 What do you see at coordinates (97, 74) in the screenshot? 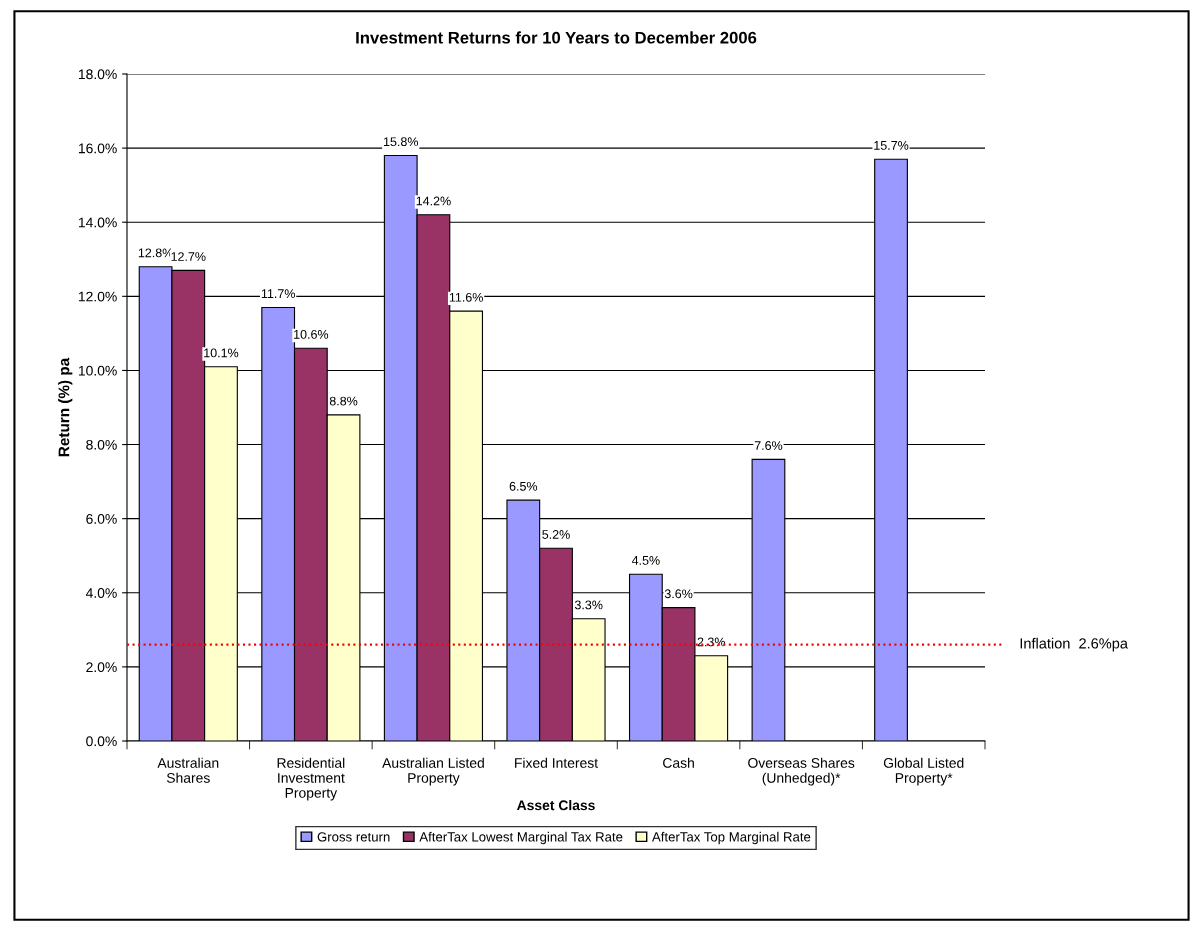
I see `y-tick-label: 18.0%` at bounding box center [97, 74].